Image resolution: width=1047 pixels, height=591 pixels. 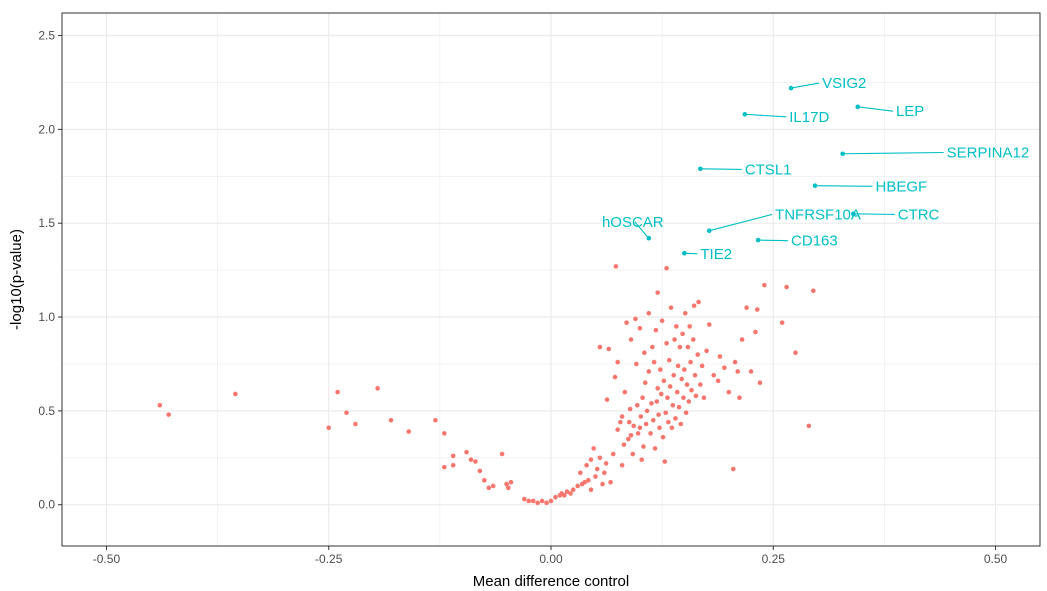 I want to click on gene-label: TIE2, so click(x=716, y=254).